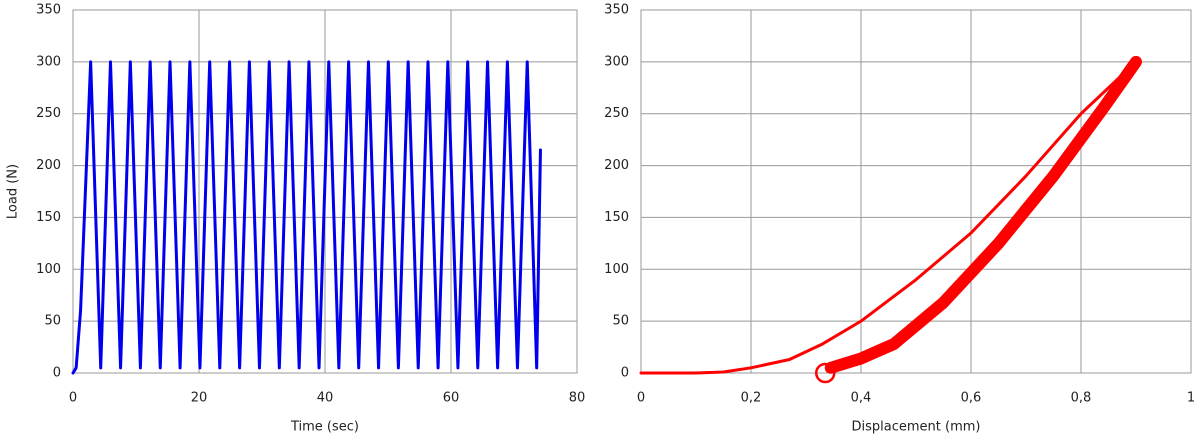  I want to click on x-tick-label: 0,6, so click(971, 398).